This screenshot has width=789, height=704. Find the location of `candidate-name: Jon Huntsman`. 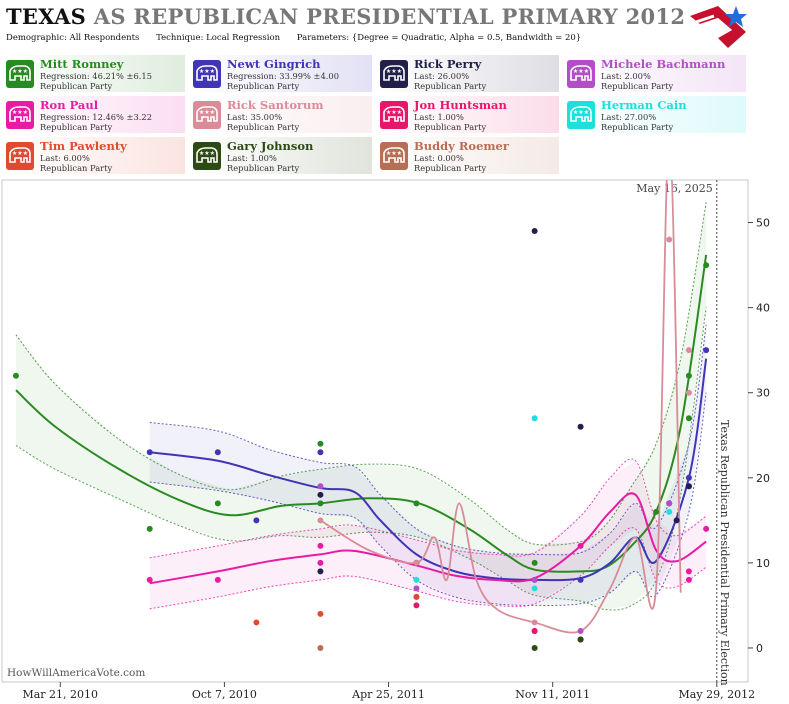

candidate-name: Jon Huntsman is located at coordinates (460, 105).